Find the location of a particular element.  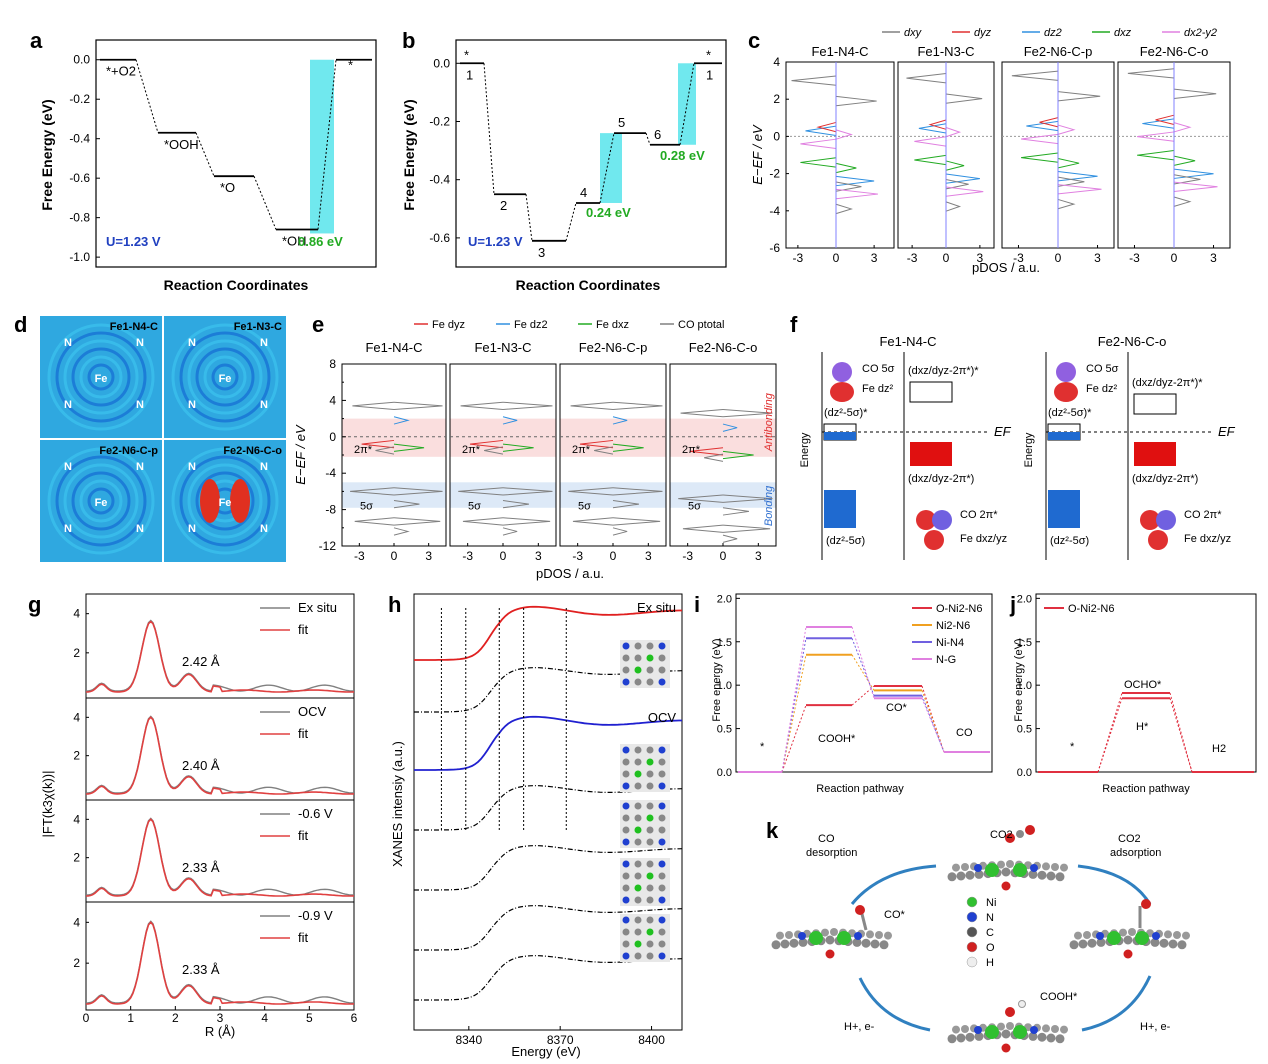

panel-c-xtick-label: 3 is located at coordinates (1213, 258).